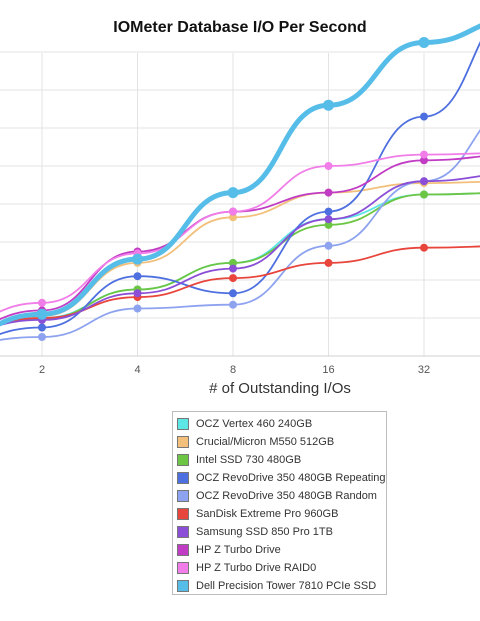 Image resolution: width=480 pixels, height=621 pixels. I want to click on series-line, so click(240, 285).